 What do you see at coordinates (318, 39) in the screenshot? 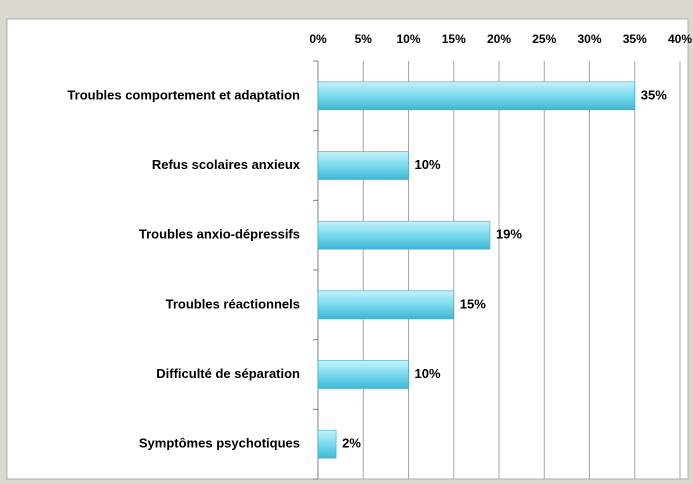
I see `x-tick-label: 0%` at bounding box center [318, 39].